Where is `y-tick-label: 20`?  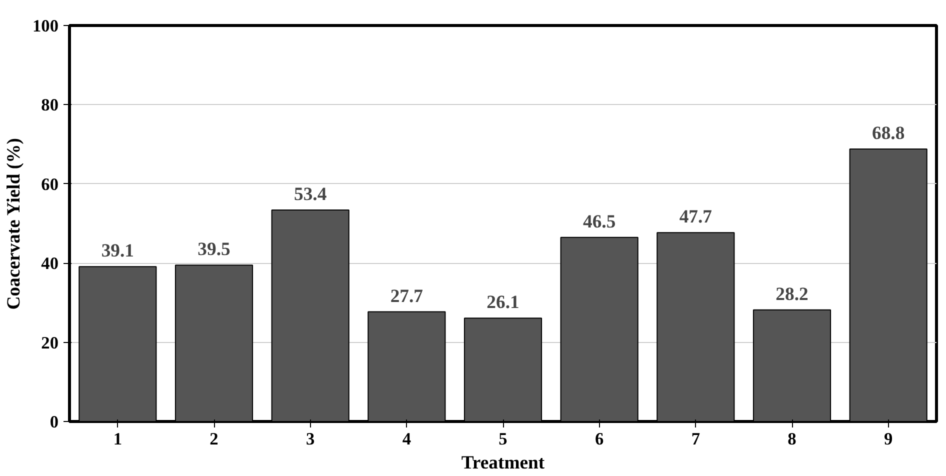 y-tick-label: 20 is located at coordinates (49, 342).